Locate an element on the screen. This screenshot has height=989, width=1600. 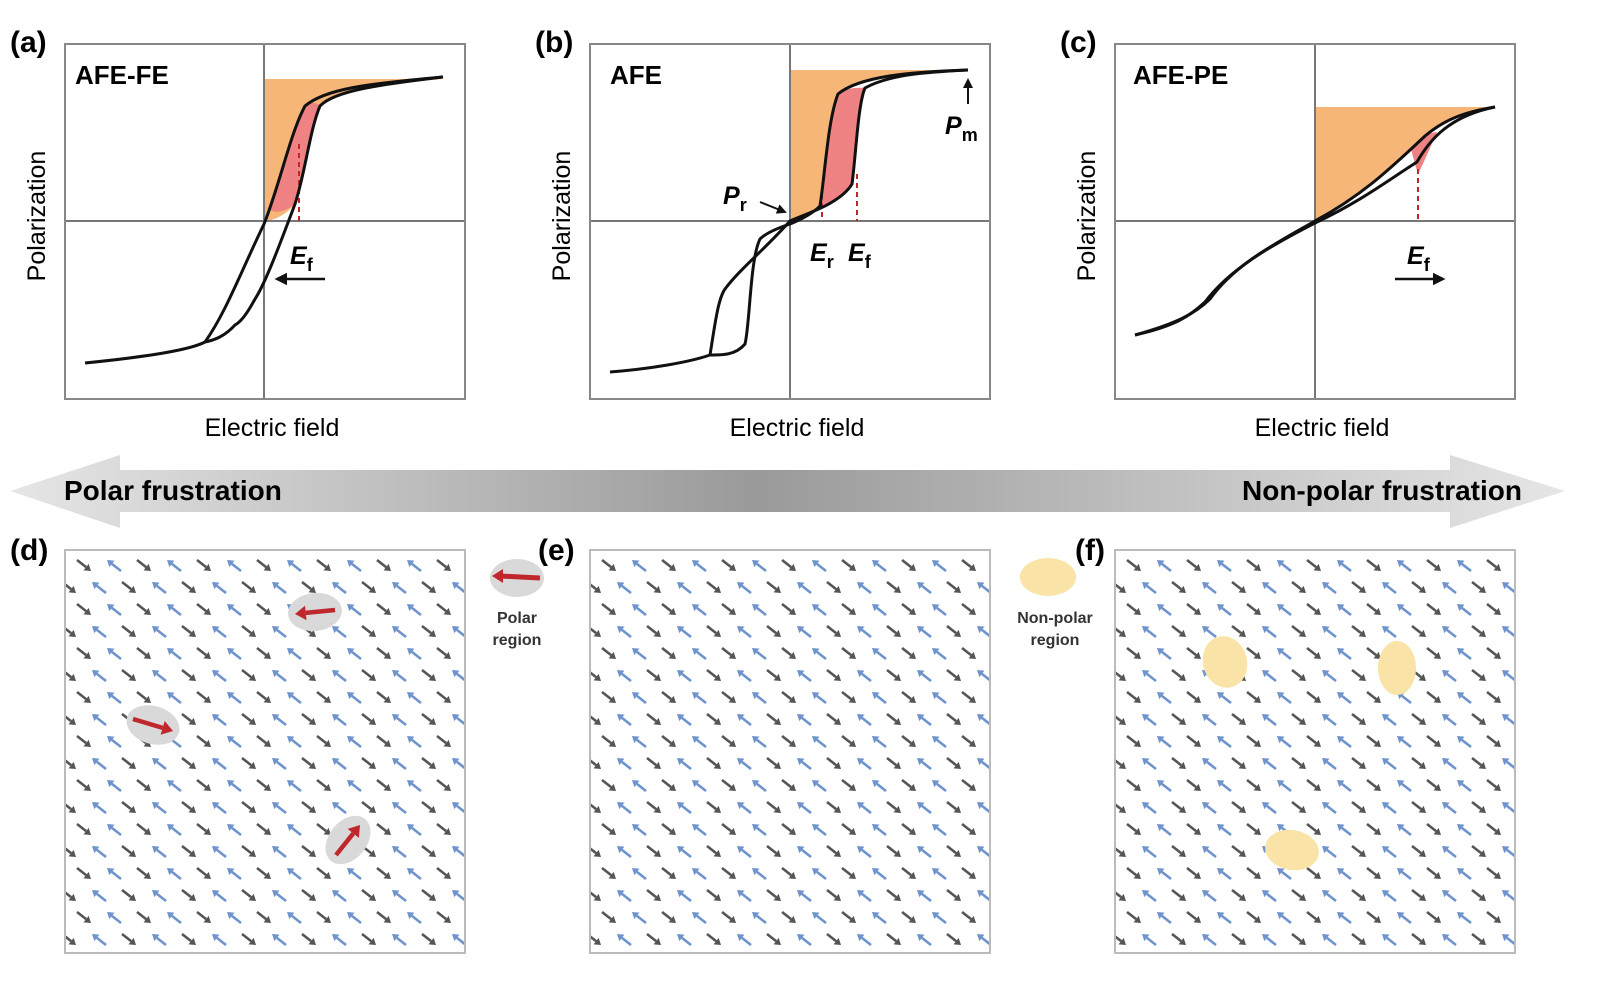
text: E is located at coordinates (299, 256).